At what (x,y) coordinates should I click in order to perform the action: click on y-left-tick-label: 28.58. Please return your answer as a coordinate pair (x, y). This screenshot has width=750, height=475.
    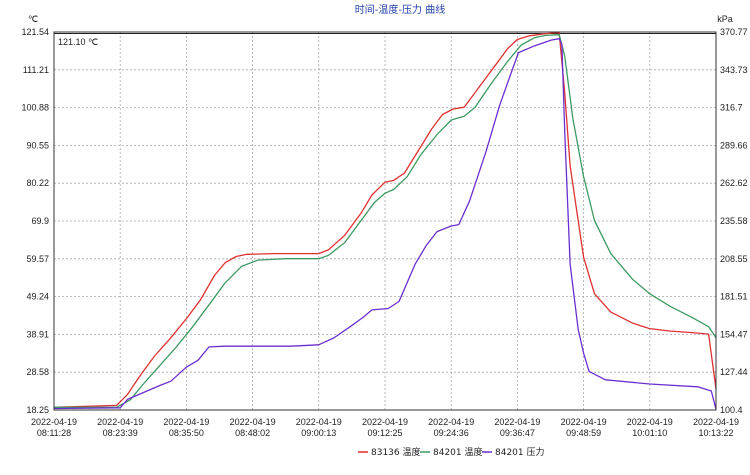
    Looking at the image, I should click on (37, 372).